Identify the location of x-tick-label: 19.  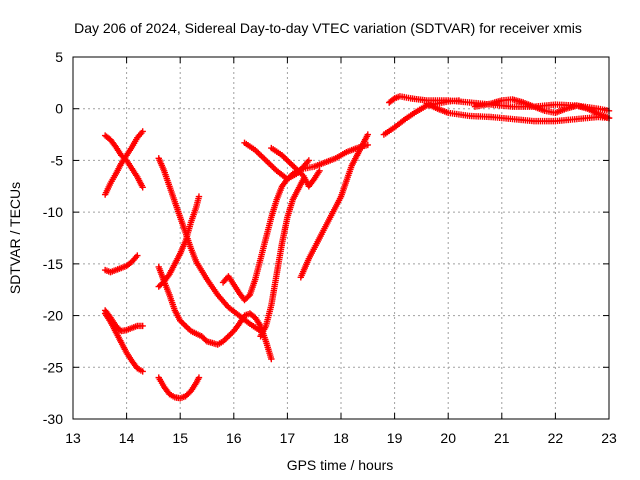
(395, 438).